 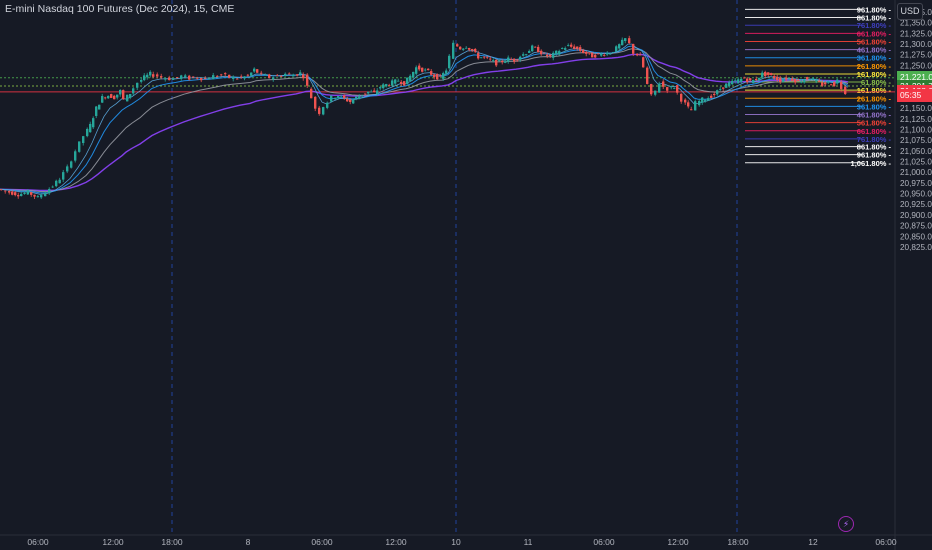 What do you see at coordinates (916, 236) in the screenshot?
I see `y-tick-label: 20,850.00` at bounding box center [916, 236].